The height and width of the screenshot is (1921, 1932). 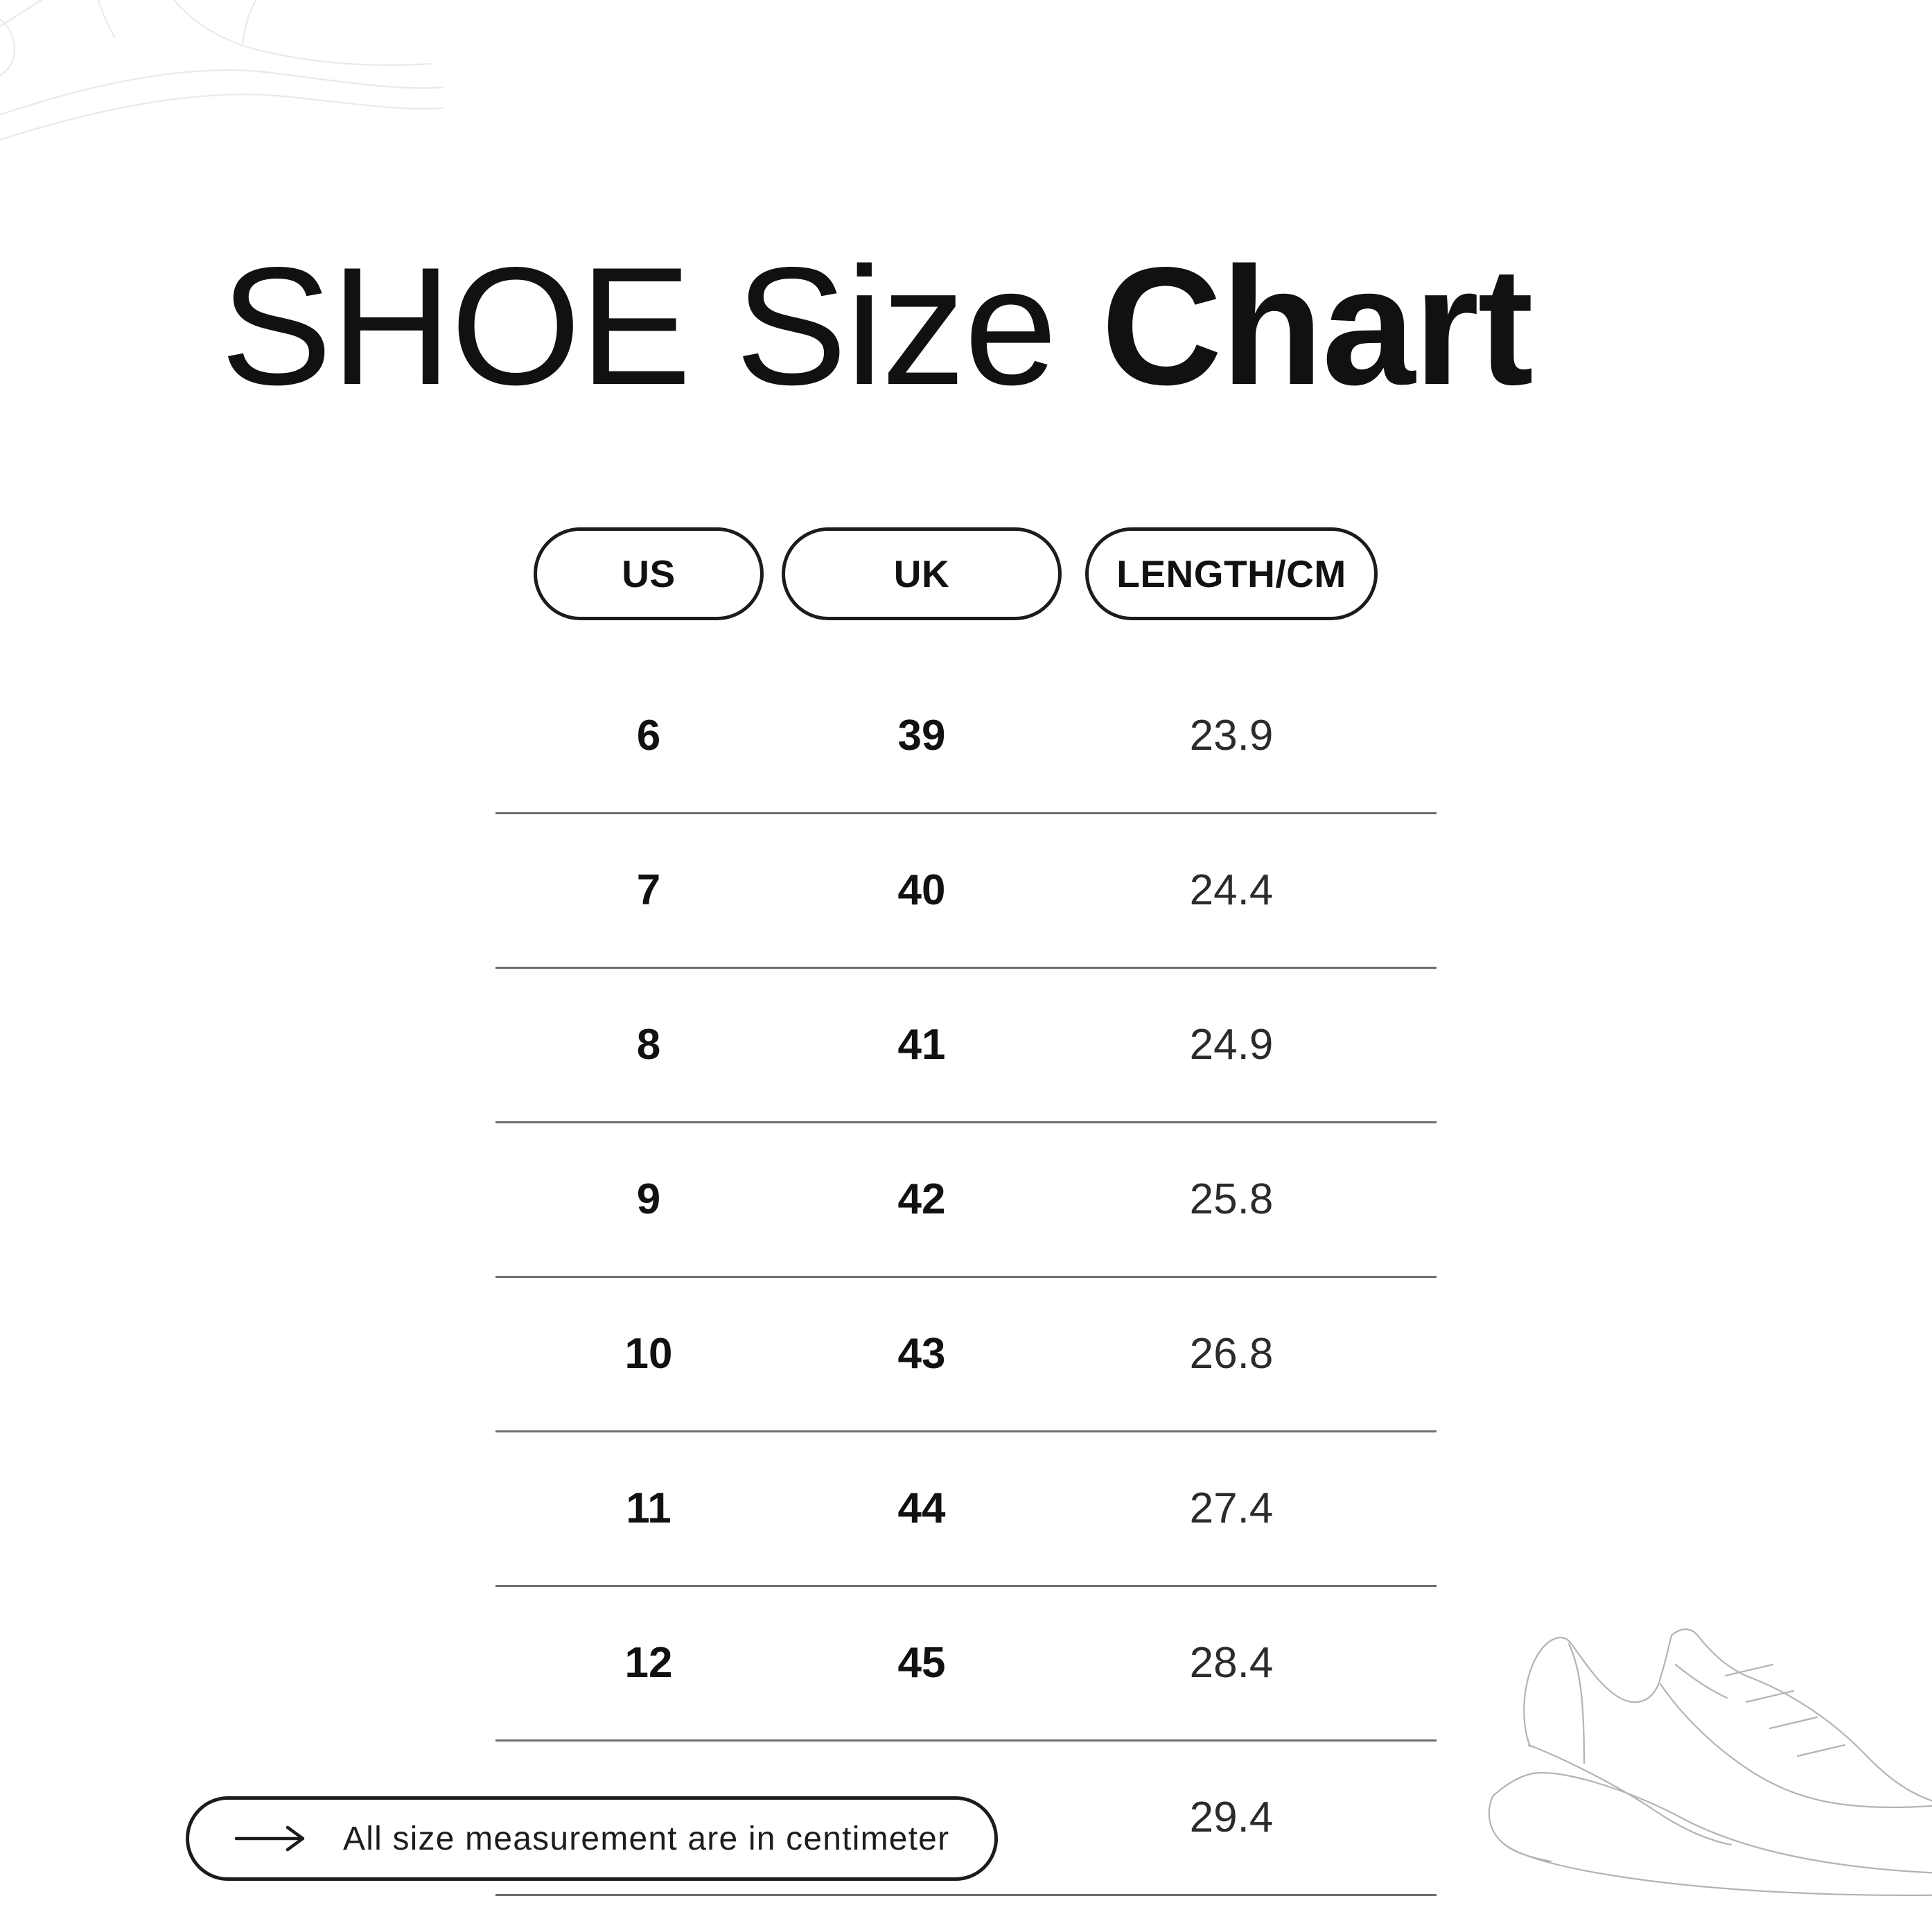 What do you see at coordinates (1318, 327) in the screenshot?
I see `page-title-bold: Chart` at bounding box center [1318, 327].